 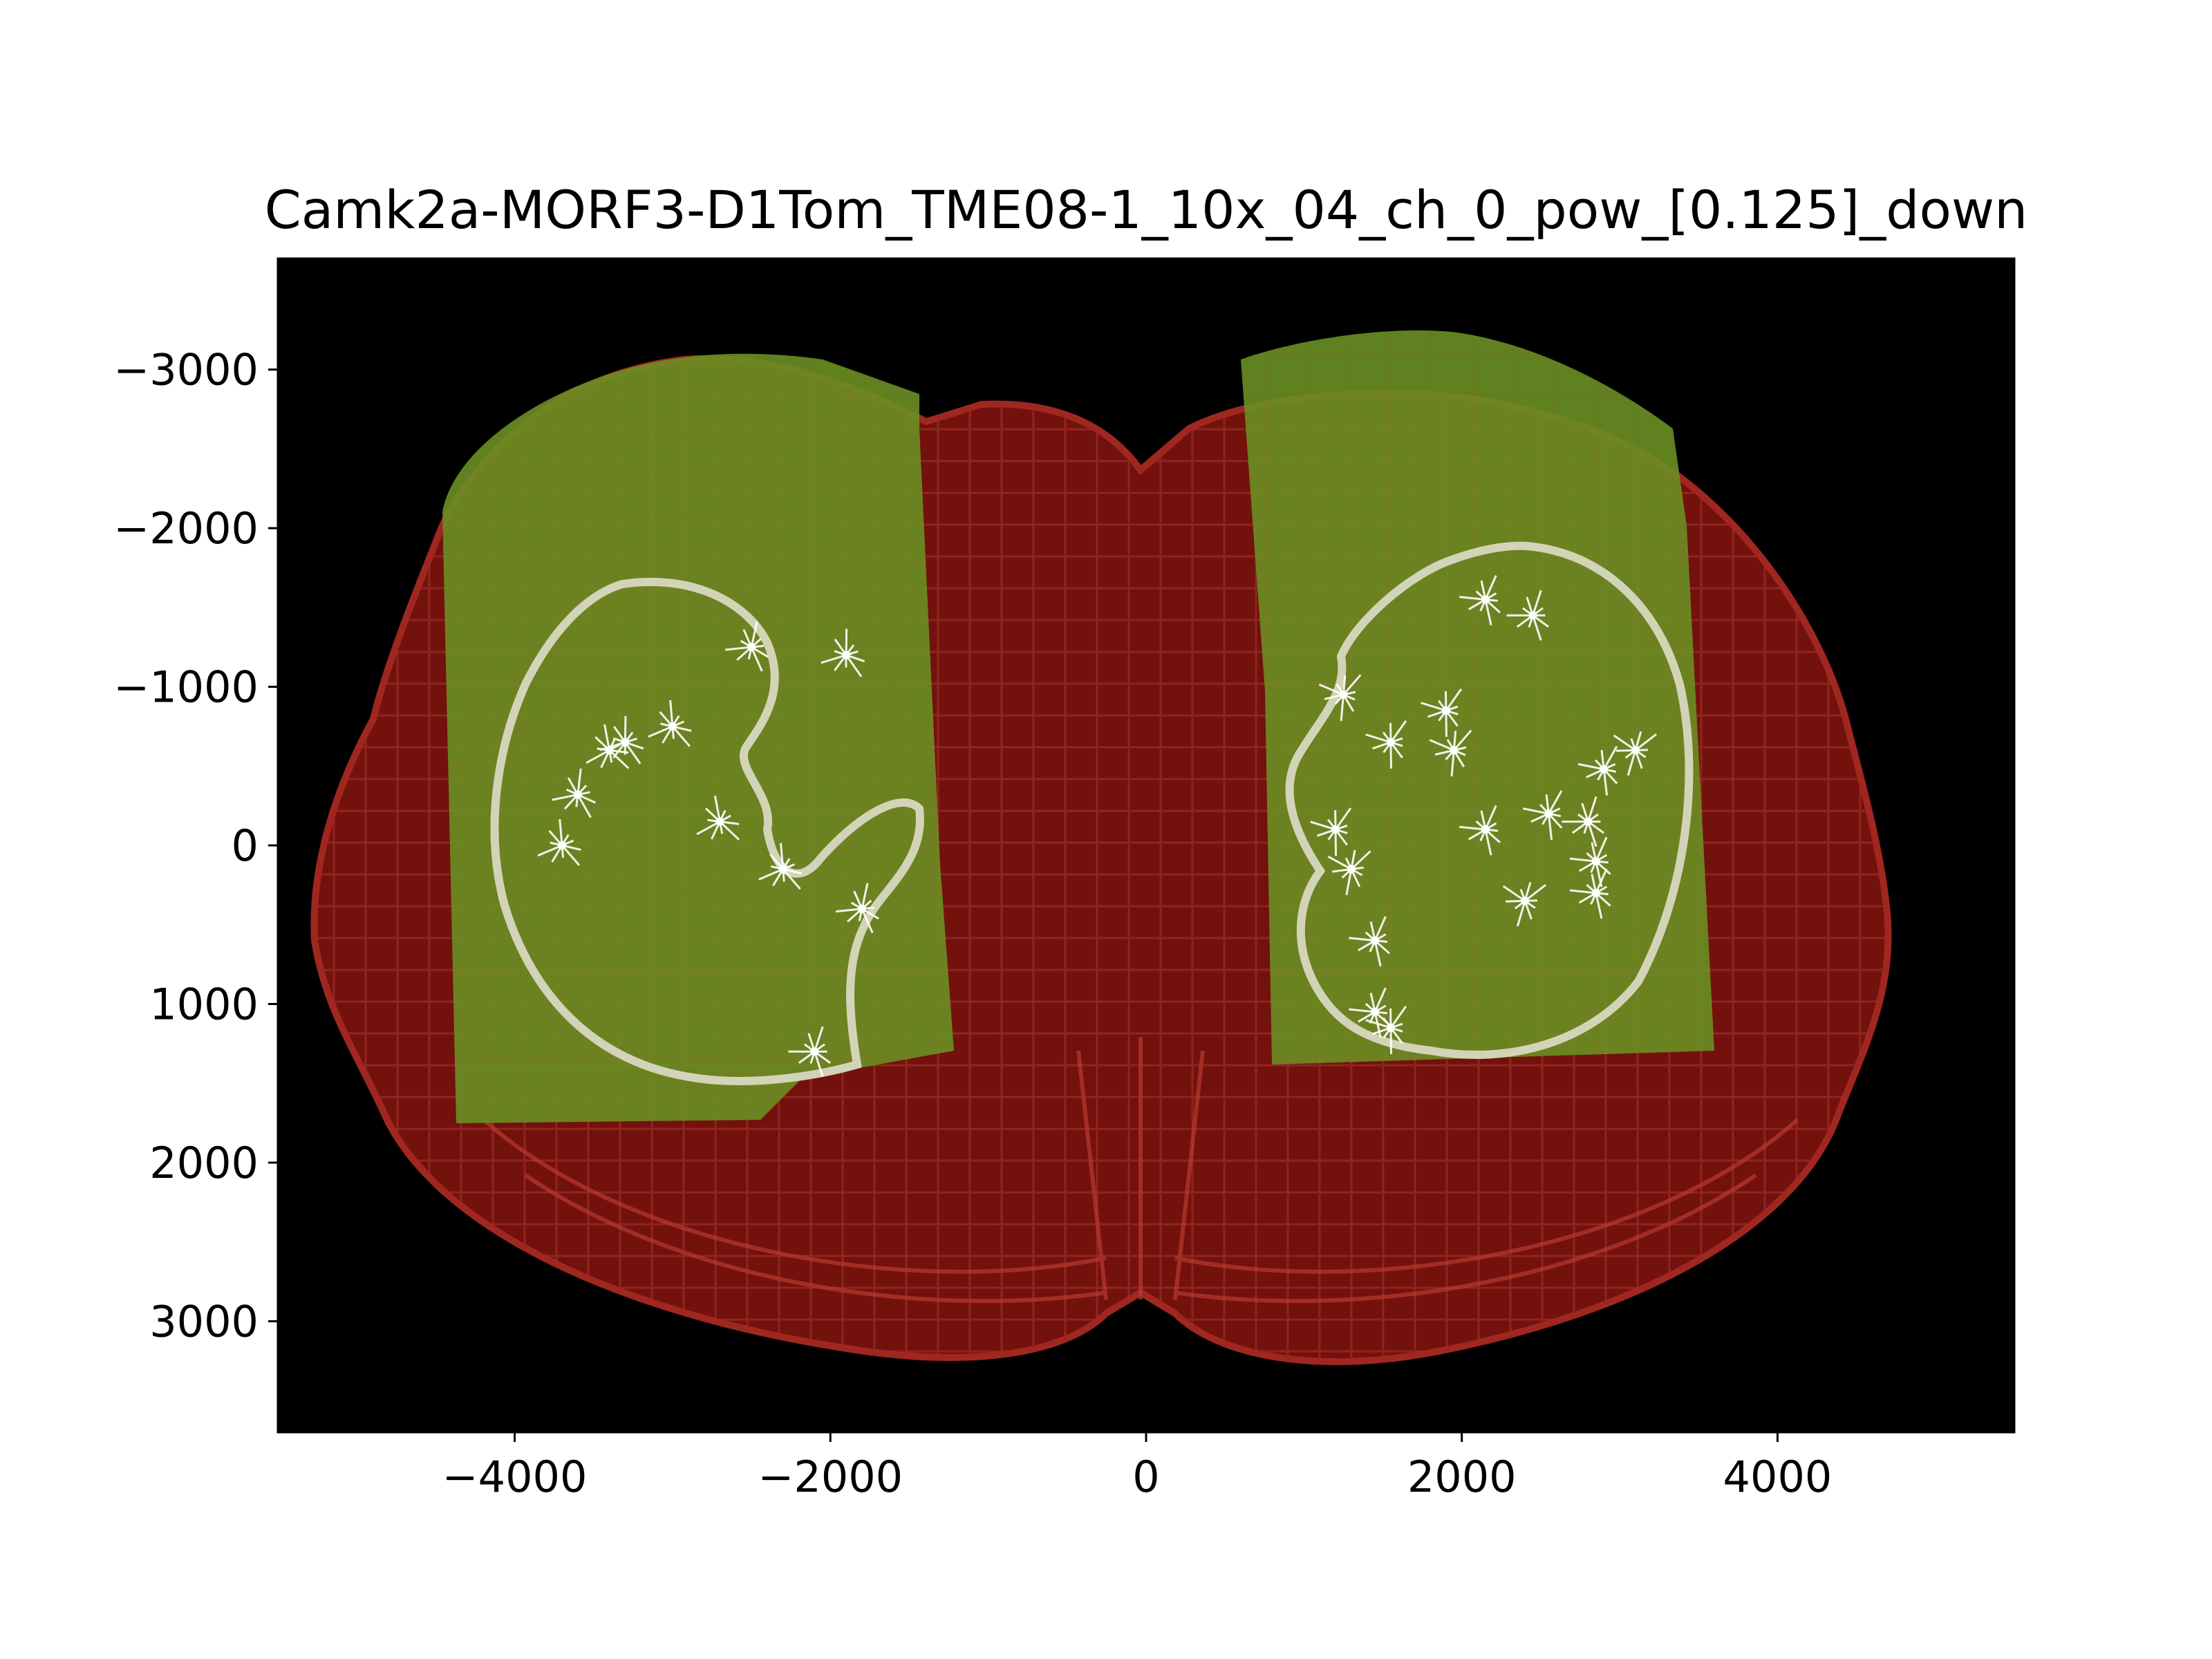 I want to click on right-hemisphere-tissue, so click(x=1478, y=698).